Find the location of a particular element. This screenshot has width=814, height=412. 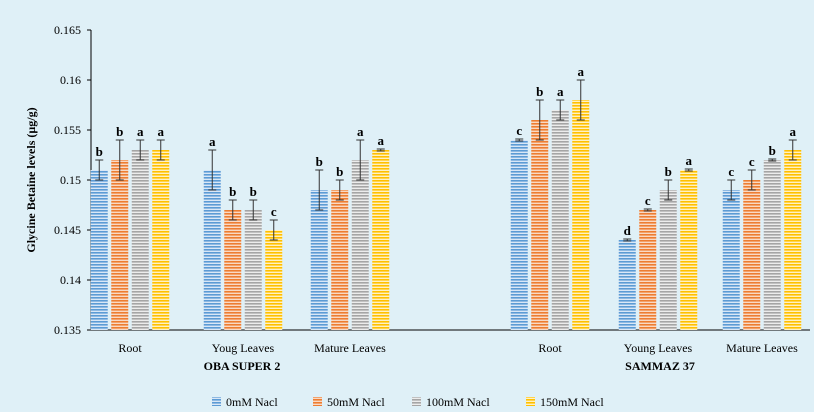

group-label: SAMMAZ 37 is located at coordinates (660, 366).